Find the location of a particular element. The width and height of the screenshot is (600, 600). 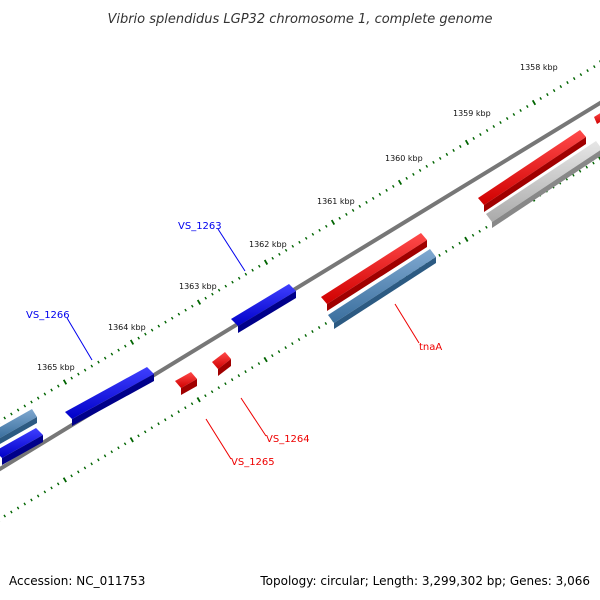

label-line-vs1263 is located at coordinates (231, 250).